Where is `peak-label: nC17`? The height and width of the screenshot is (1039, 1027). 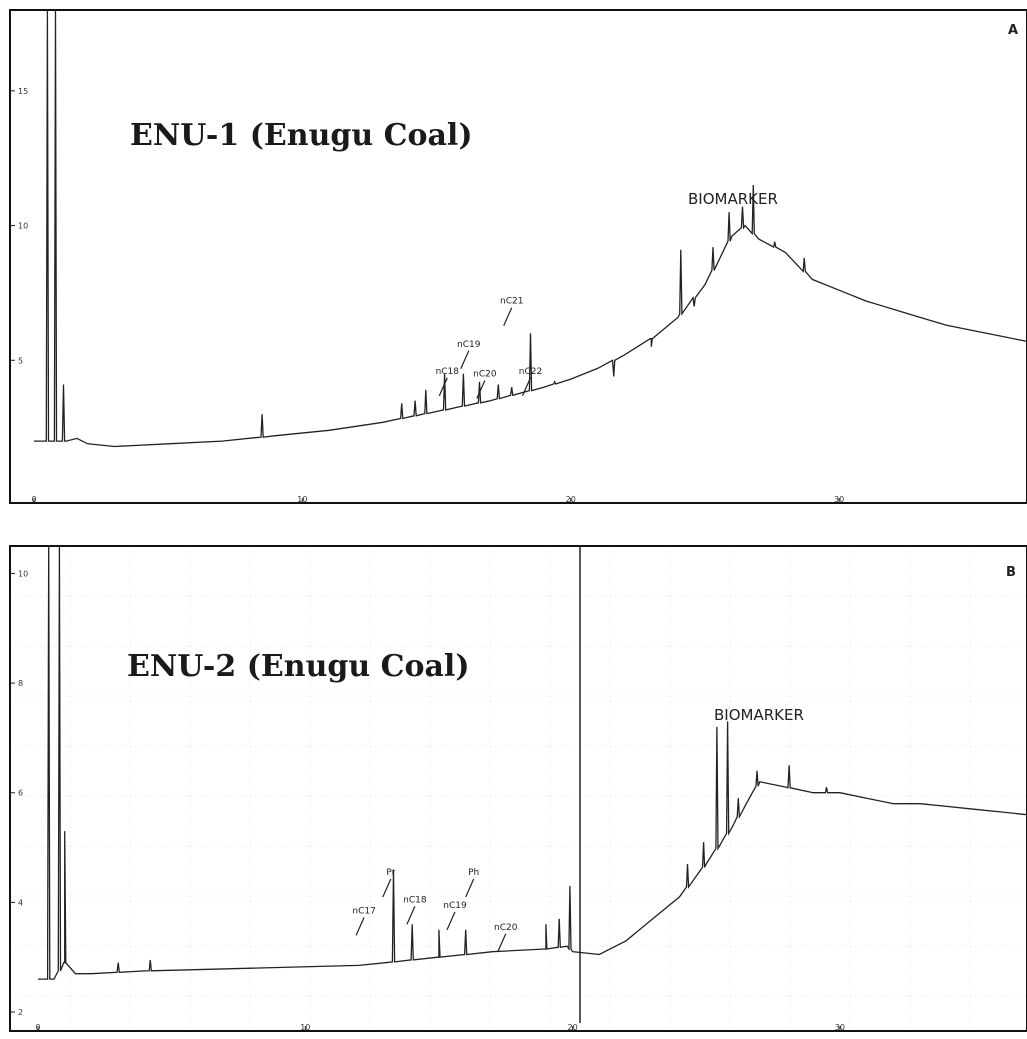
peak-label: nC17 is located at coordinates (363, 911).